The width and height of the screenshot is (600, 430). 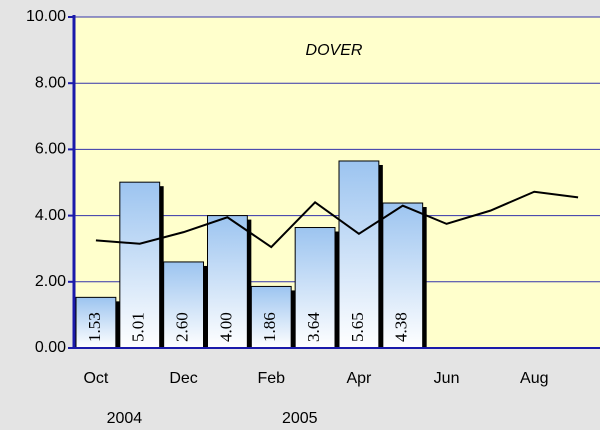 What do you see at coordinates (125, 418) in the screenshot?
I see `year-label: 2004` at bounding box center [125, 418].